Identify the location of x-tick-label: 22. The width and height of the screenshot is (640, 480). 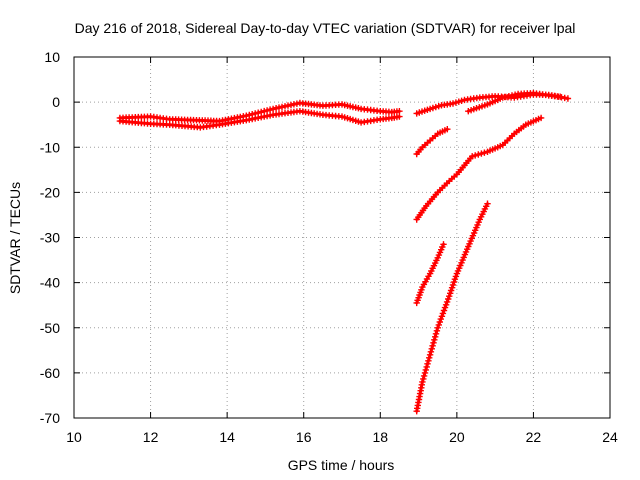
(534, 437).